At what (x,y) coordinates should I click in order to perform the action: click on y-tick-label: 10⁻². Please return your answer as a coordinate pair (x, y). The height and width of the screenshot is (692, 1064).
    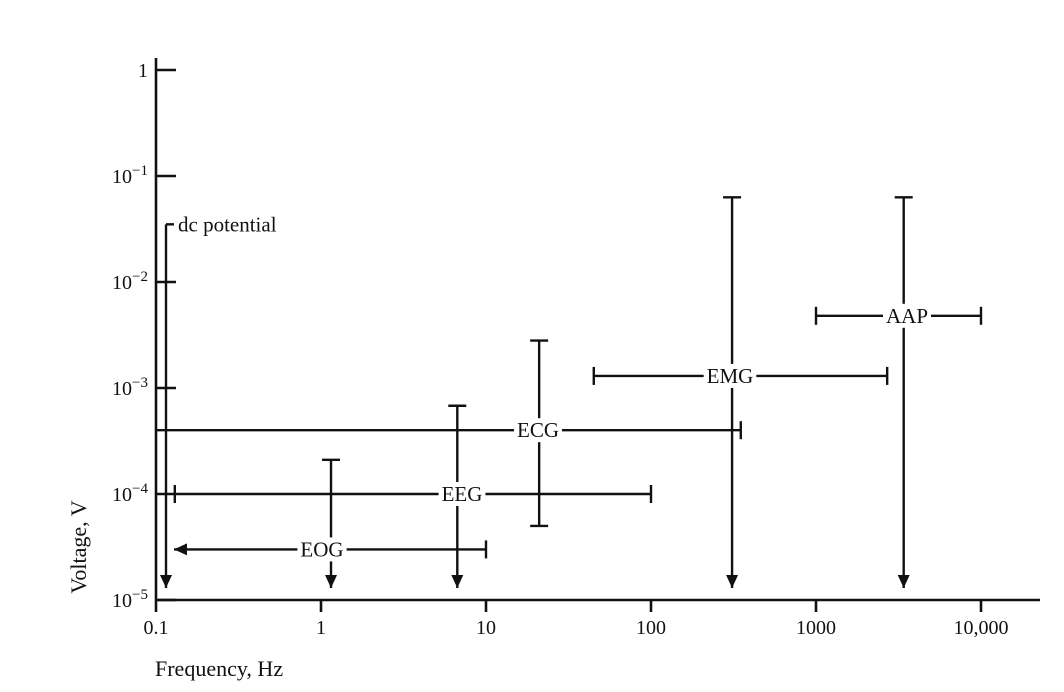
    Looking at the image, I should click on (130, 281).